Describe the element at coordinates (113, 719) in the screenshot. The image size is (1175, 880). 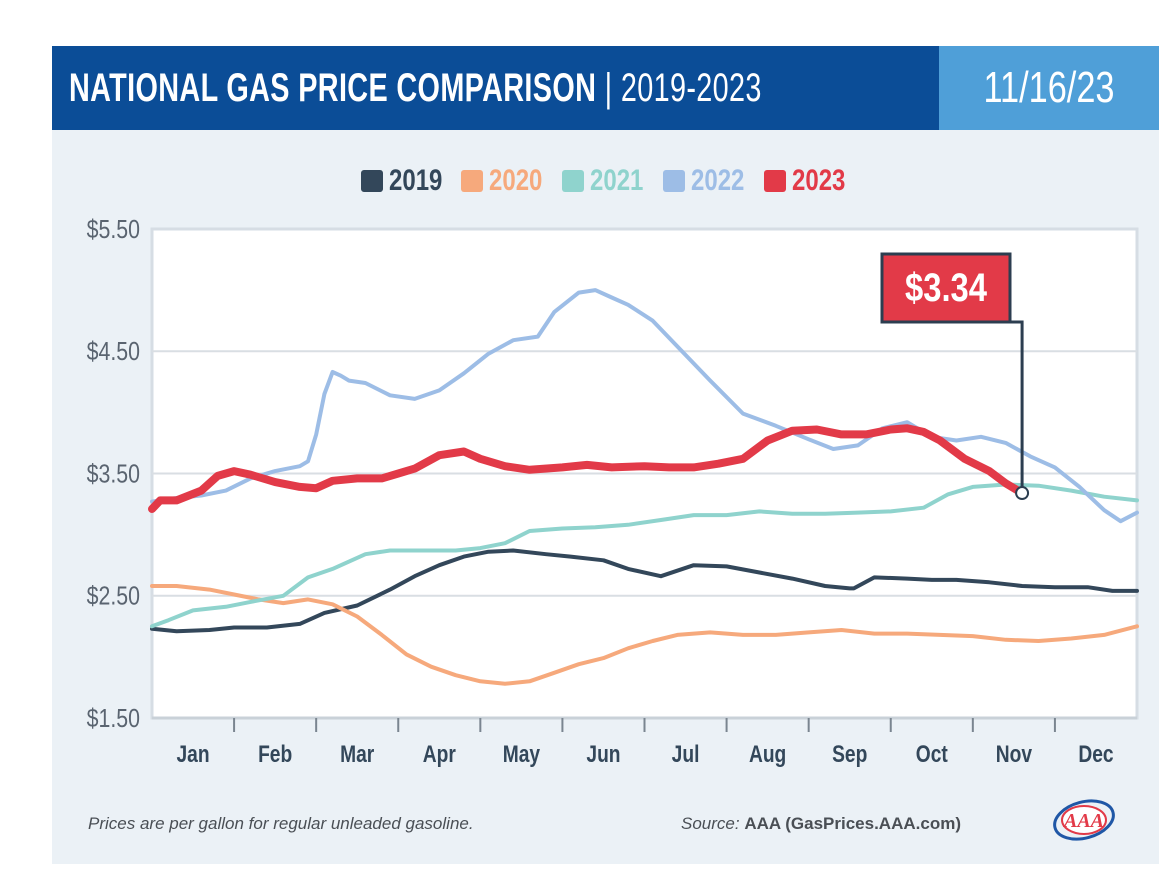
I see `y-tick-label: $1.50` at that location.